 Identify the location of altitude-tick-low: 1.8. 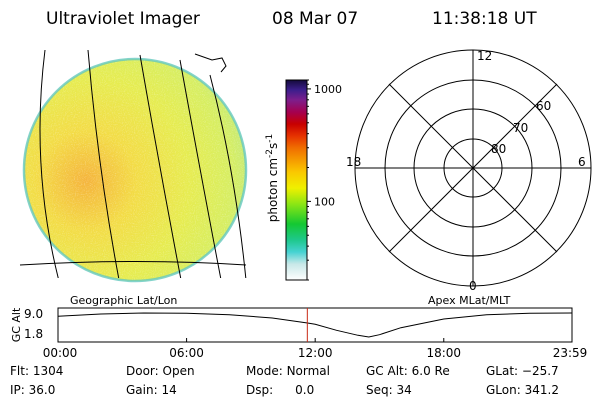
(33, 334).